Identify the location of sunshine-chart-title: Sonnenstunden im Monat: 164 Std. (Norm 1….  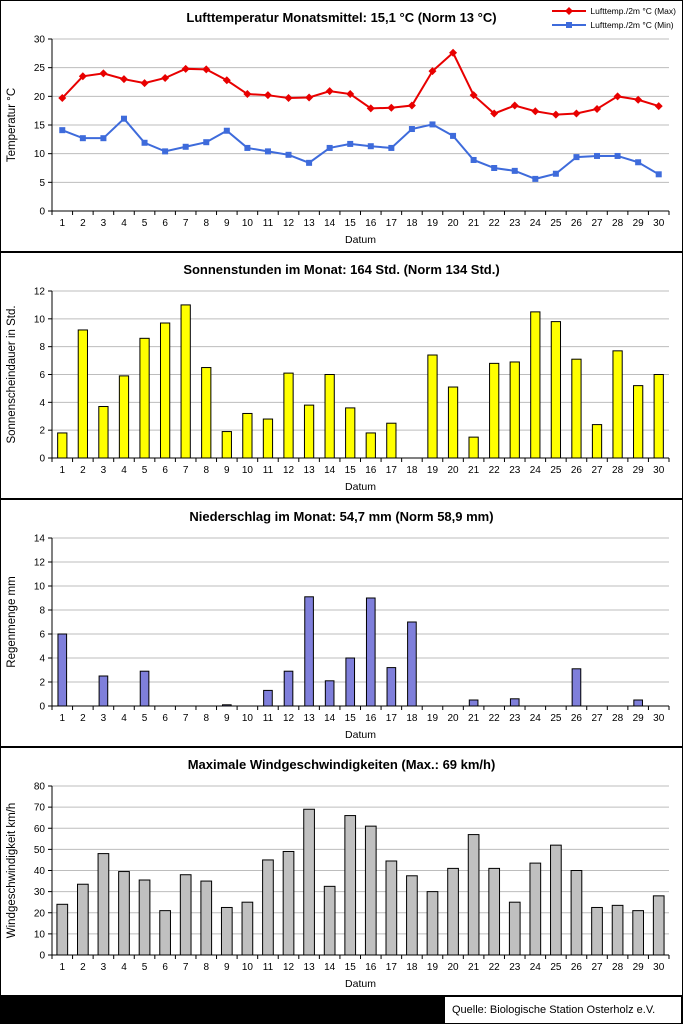
(341, 269).